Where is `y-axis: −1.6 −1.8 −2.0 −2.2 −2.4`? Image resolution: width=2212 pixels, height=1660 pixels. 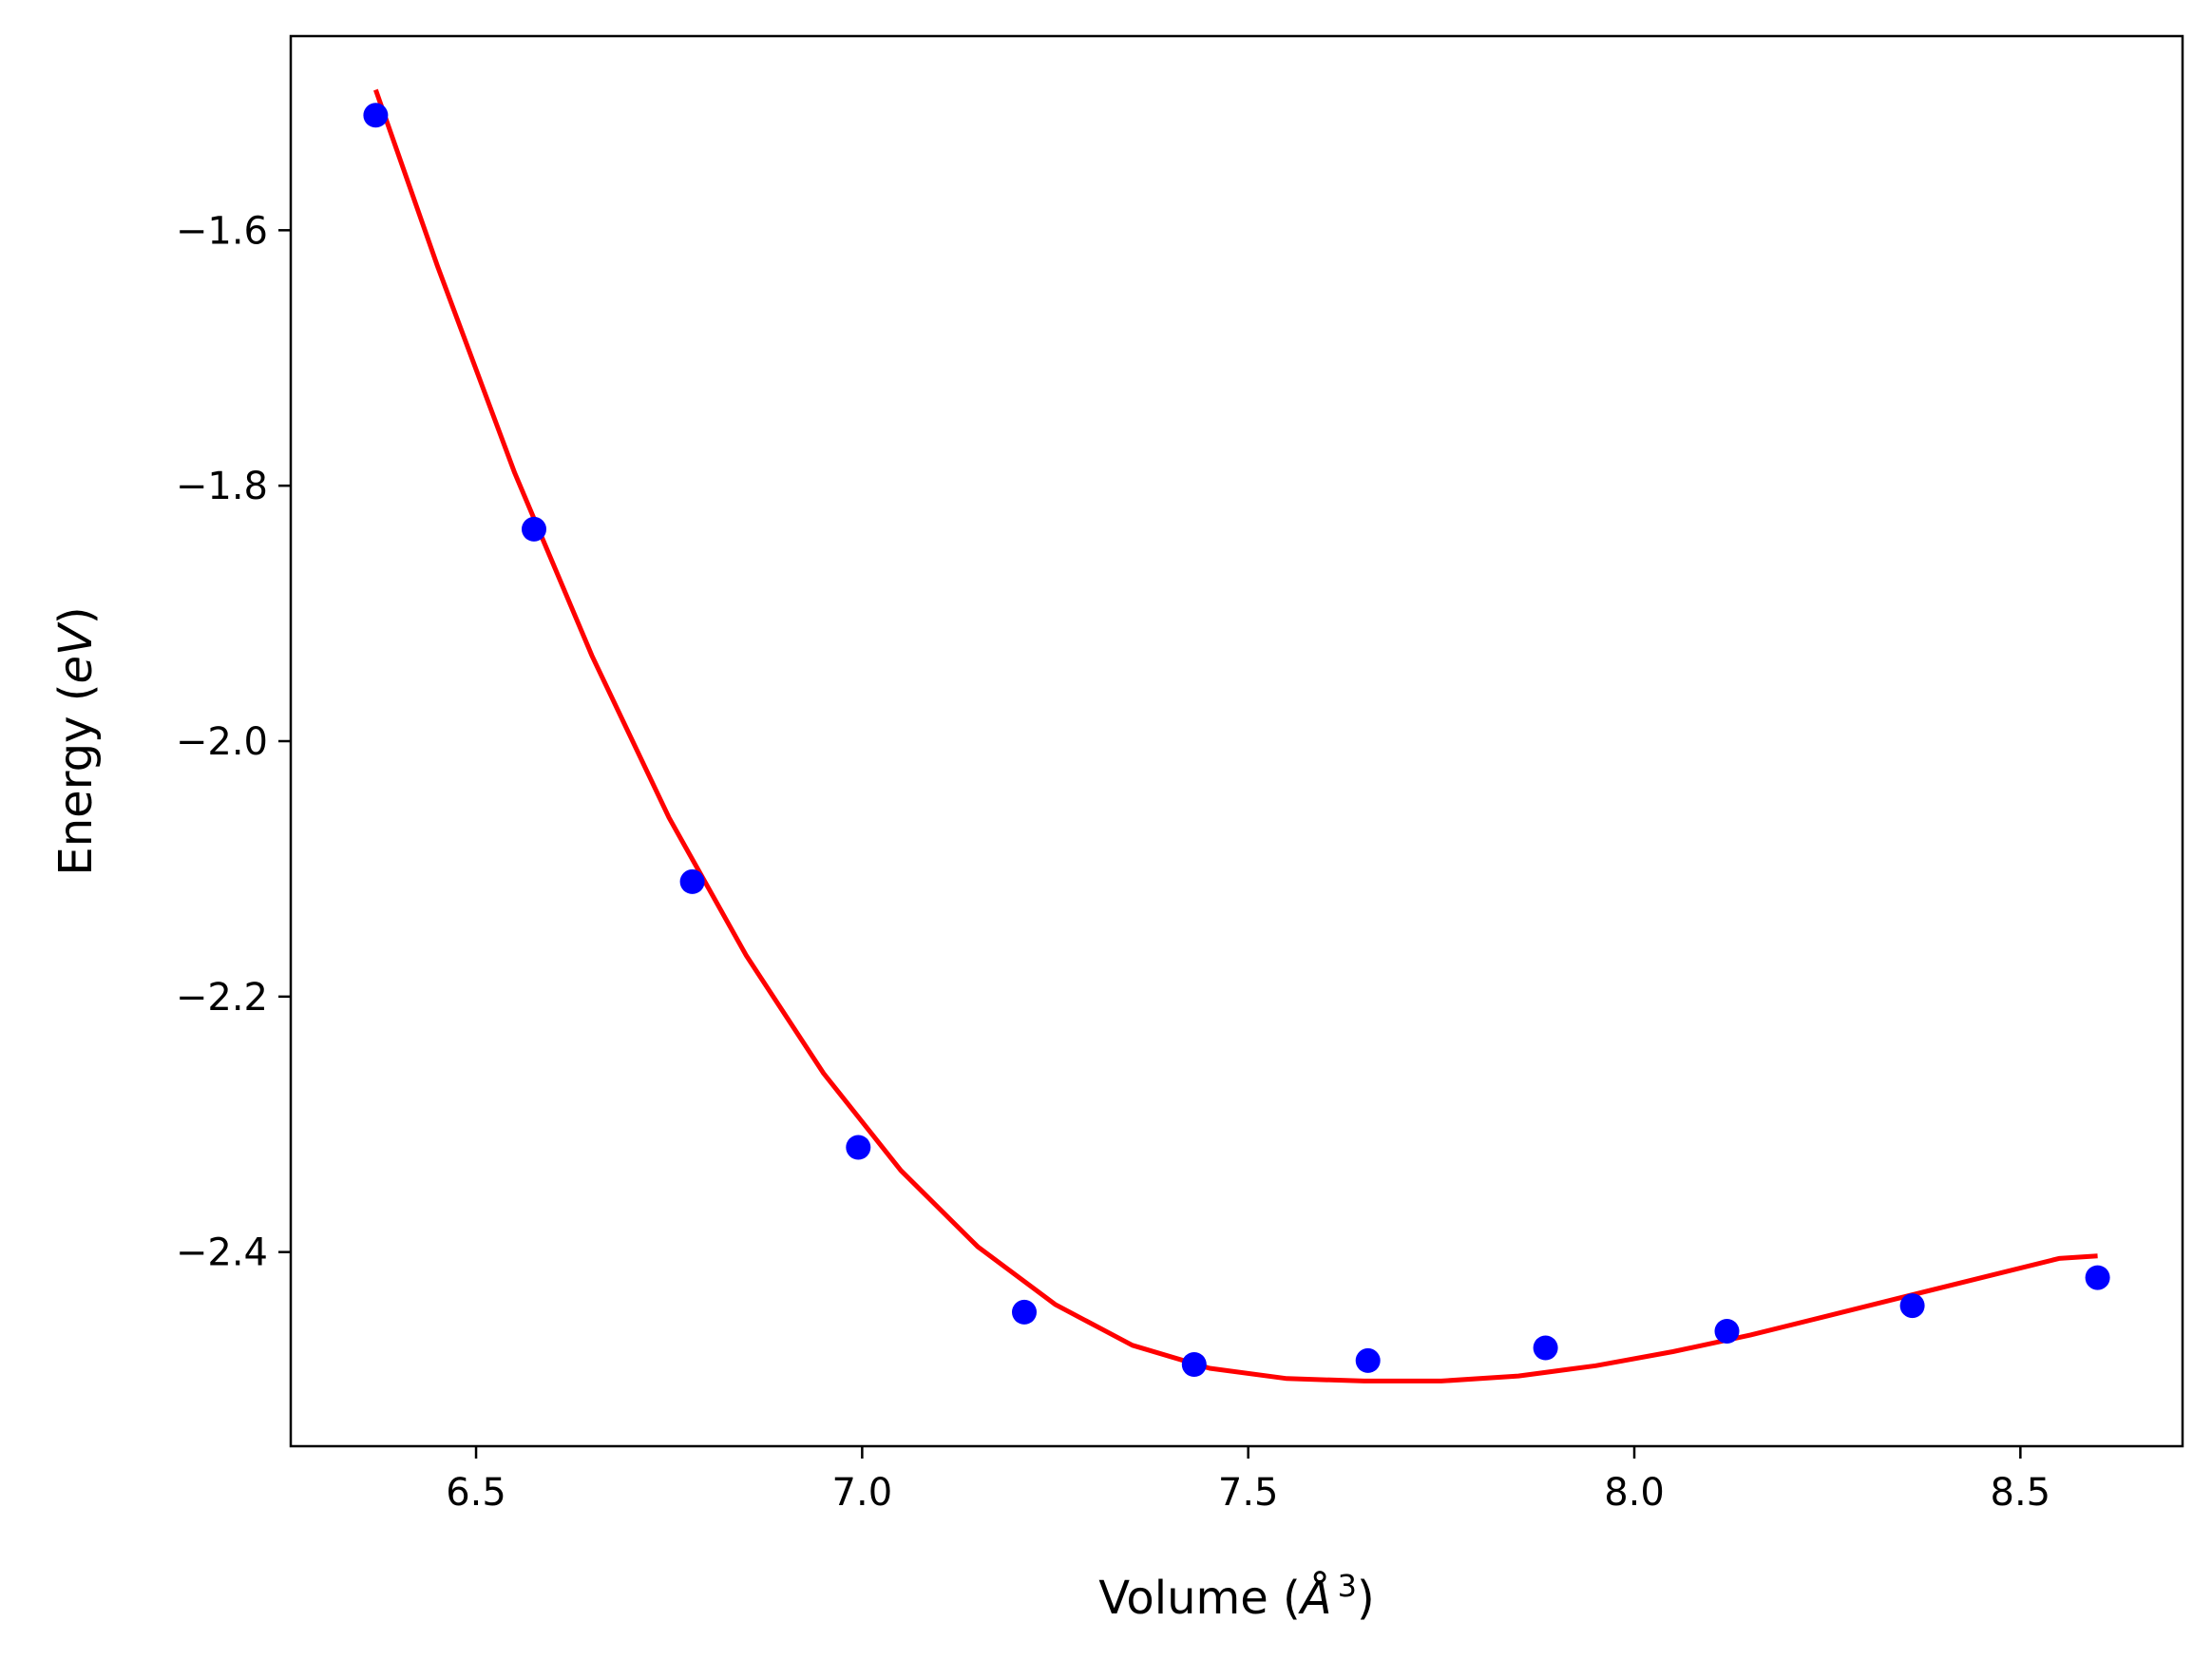 y-axis: −1.6 −1.8 −2.0 −2.2 −2.4 is located at coordinates (233, 742).